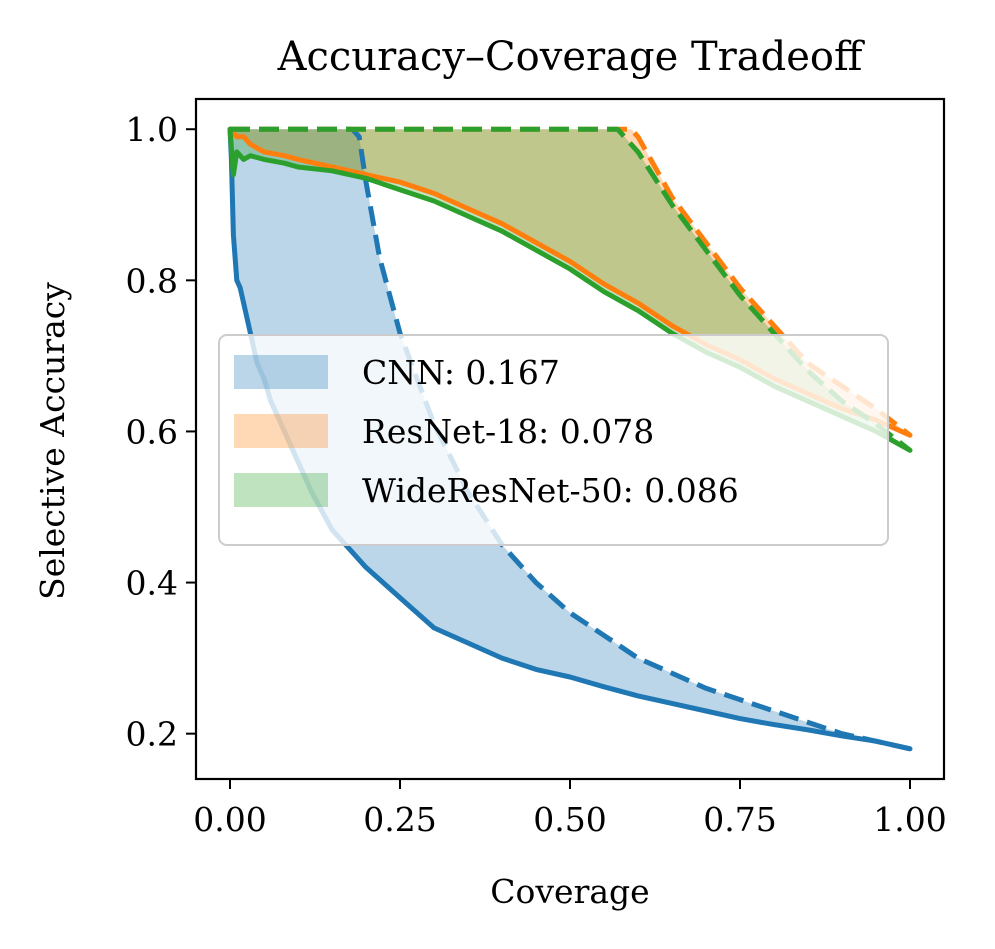 The height and width of the screenshot is (949, 995). Describe the element at coordinates (571, 57) in the screenshot. I see `chart-title: Accuracy–Coverage Tradeoff` at that location.